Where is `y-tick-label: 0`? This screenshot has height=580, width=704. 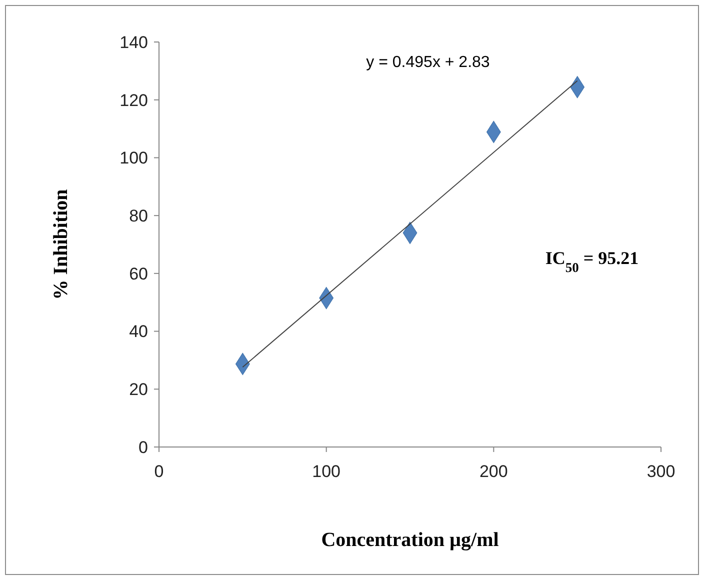
y-tick-label: 0 is located at coordinates (143, 447).